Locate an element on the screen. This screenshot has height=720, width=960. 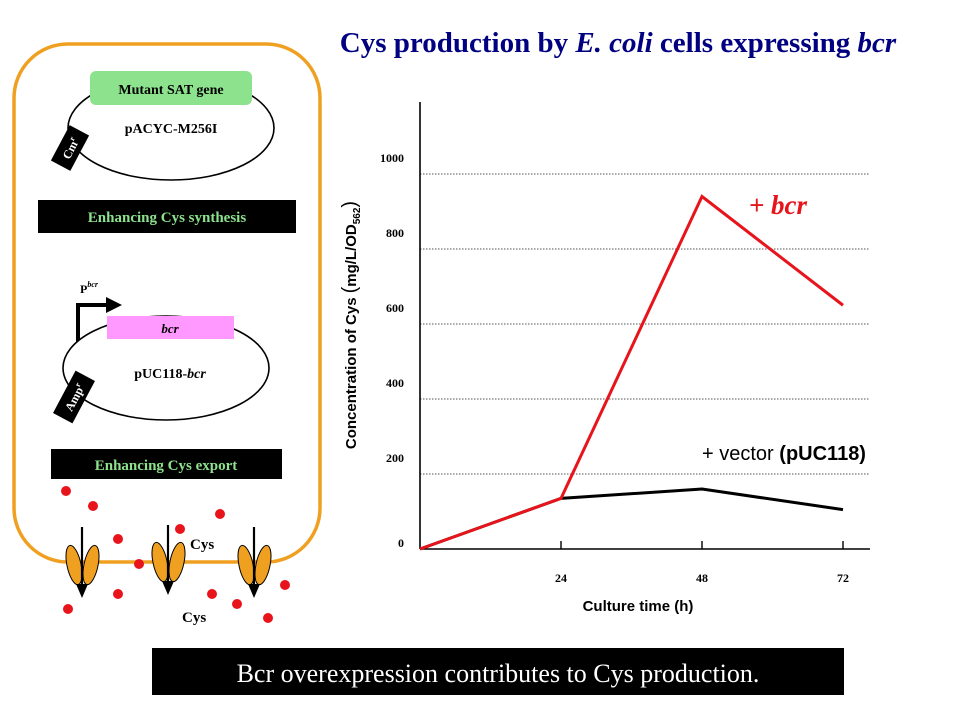
cys-label-inside: Cys is located at coordinates (202, 545).